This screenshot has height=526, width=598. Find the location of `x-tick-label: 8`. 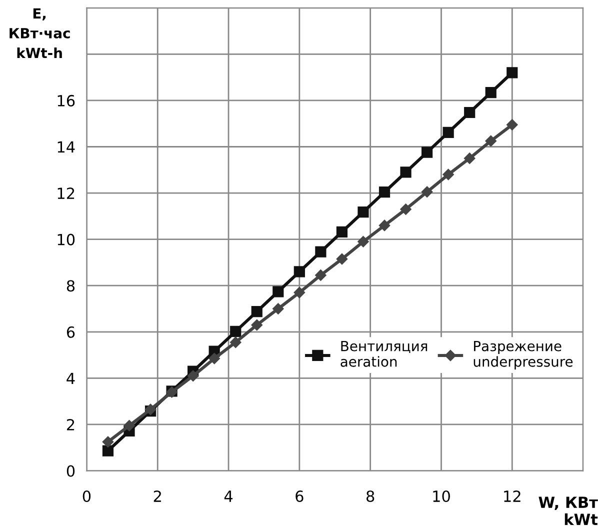

x-tick-label: 8 is located at coordinates (370, 496).